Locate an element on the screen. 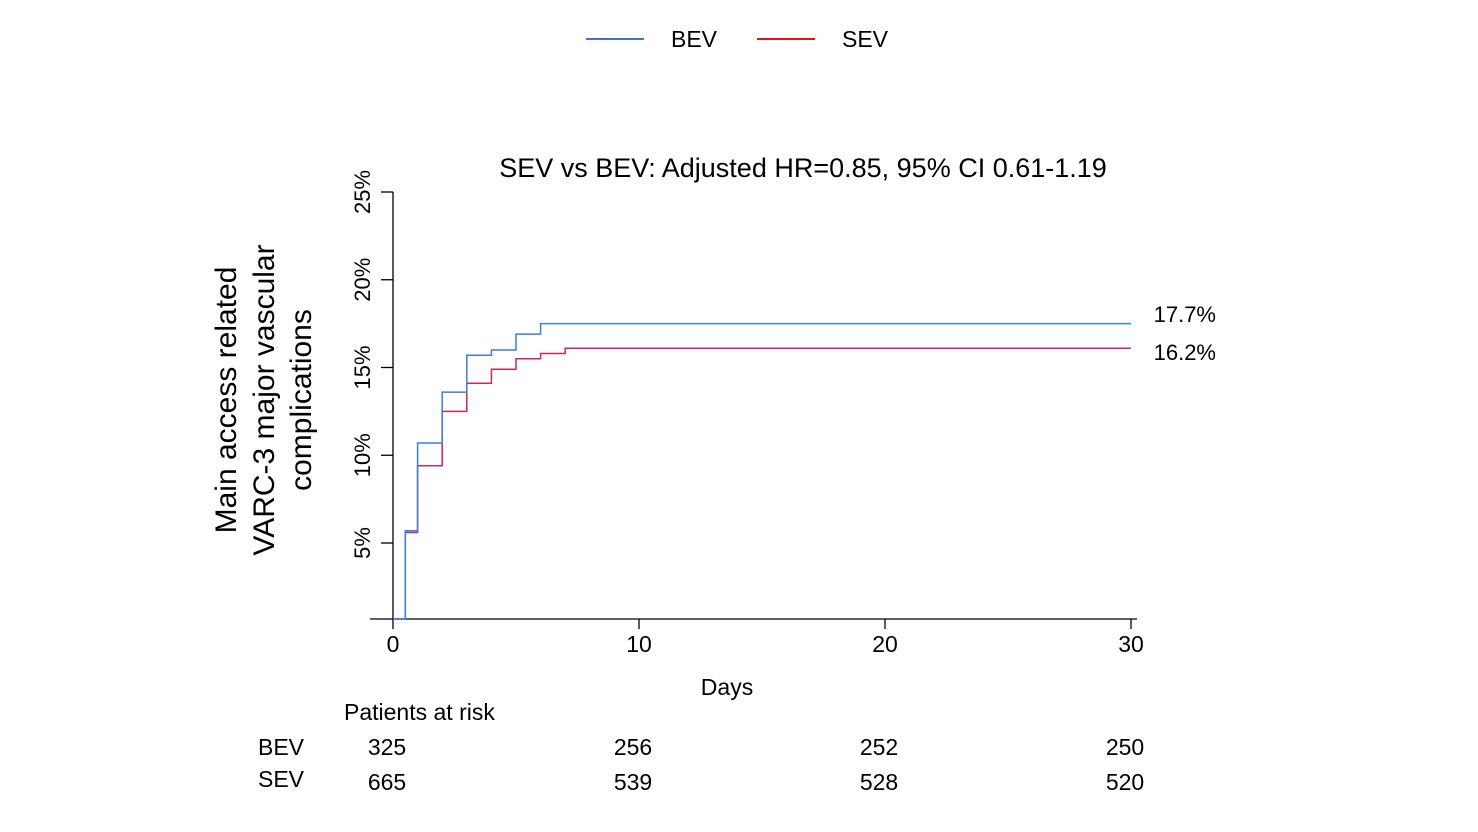 The width and height of the screenshot is (1478, 832). end-label-sev: 16.2% is located at coordinates (1185, 352).